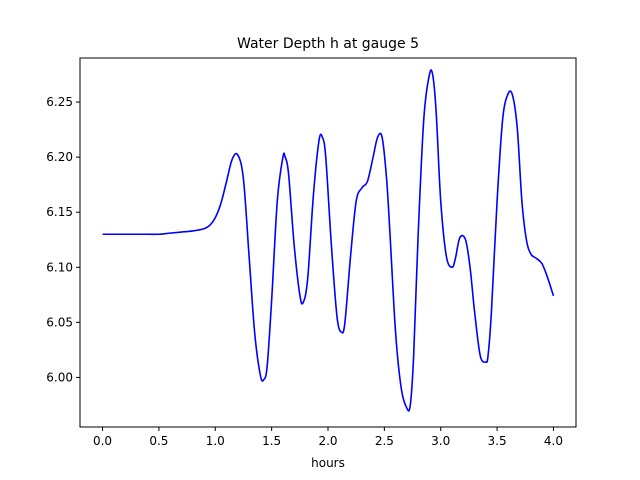  I want to click on x-axis-ticks: 0.0 0.5 1.0 1.5 2.0 2.5 3.0 3.5 4.0, so click(328, 437).